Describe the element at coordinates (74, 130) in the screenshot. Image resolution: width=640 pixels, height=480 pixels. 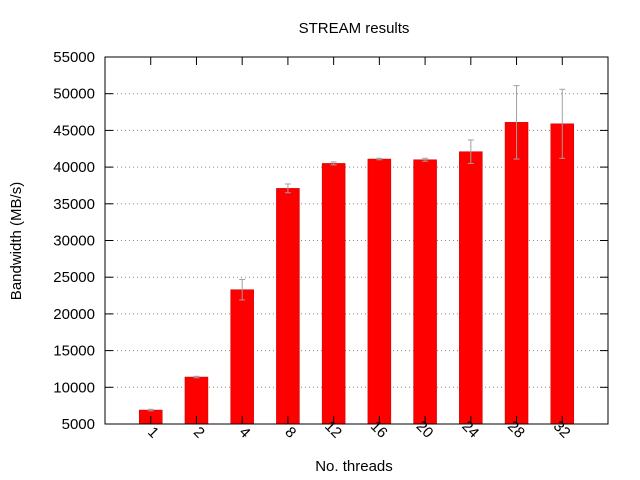
I see `y-tick-label: 45000` at that location.